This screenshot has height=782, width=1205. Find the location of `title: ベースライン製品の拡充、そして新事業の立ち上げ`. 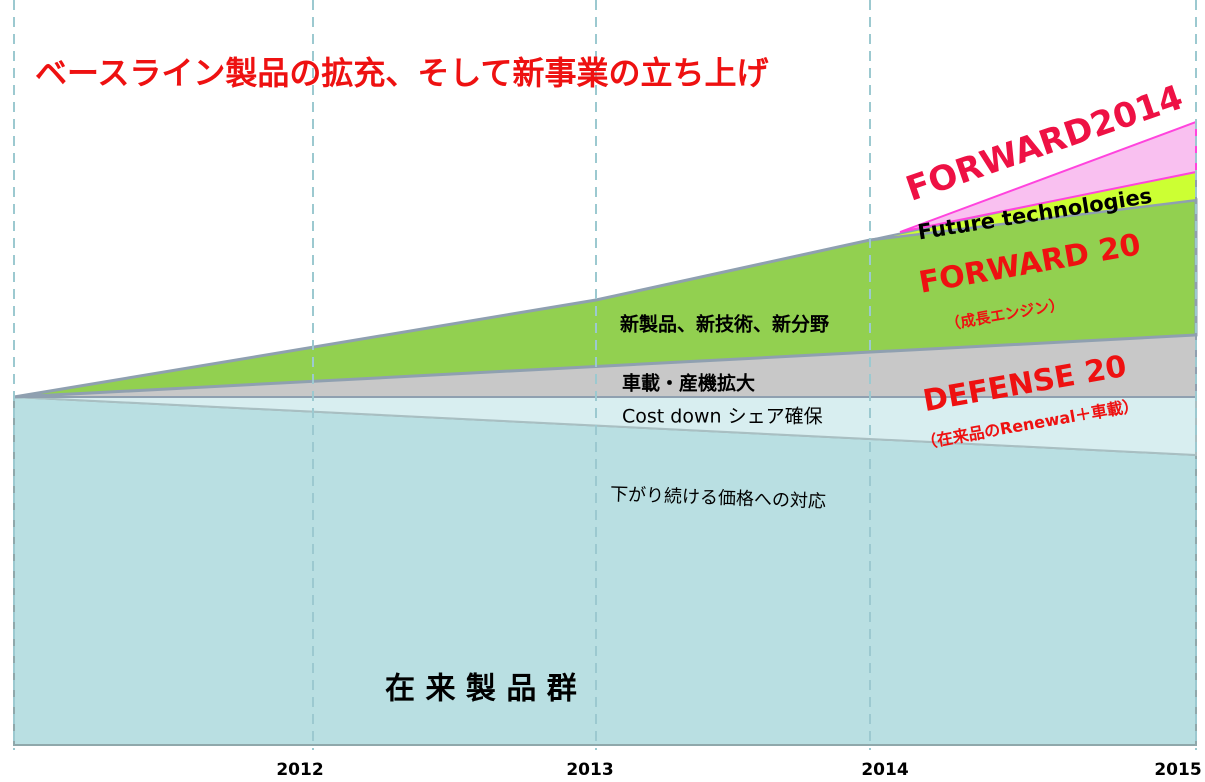

title: ベースライン製品の拡充、そして新事業の立ち上げ is located at coordinates (401, 73).